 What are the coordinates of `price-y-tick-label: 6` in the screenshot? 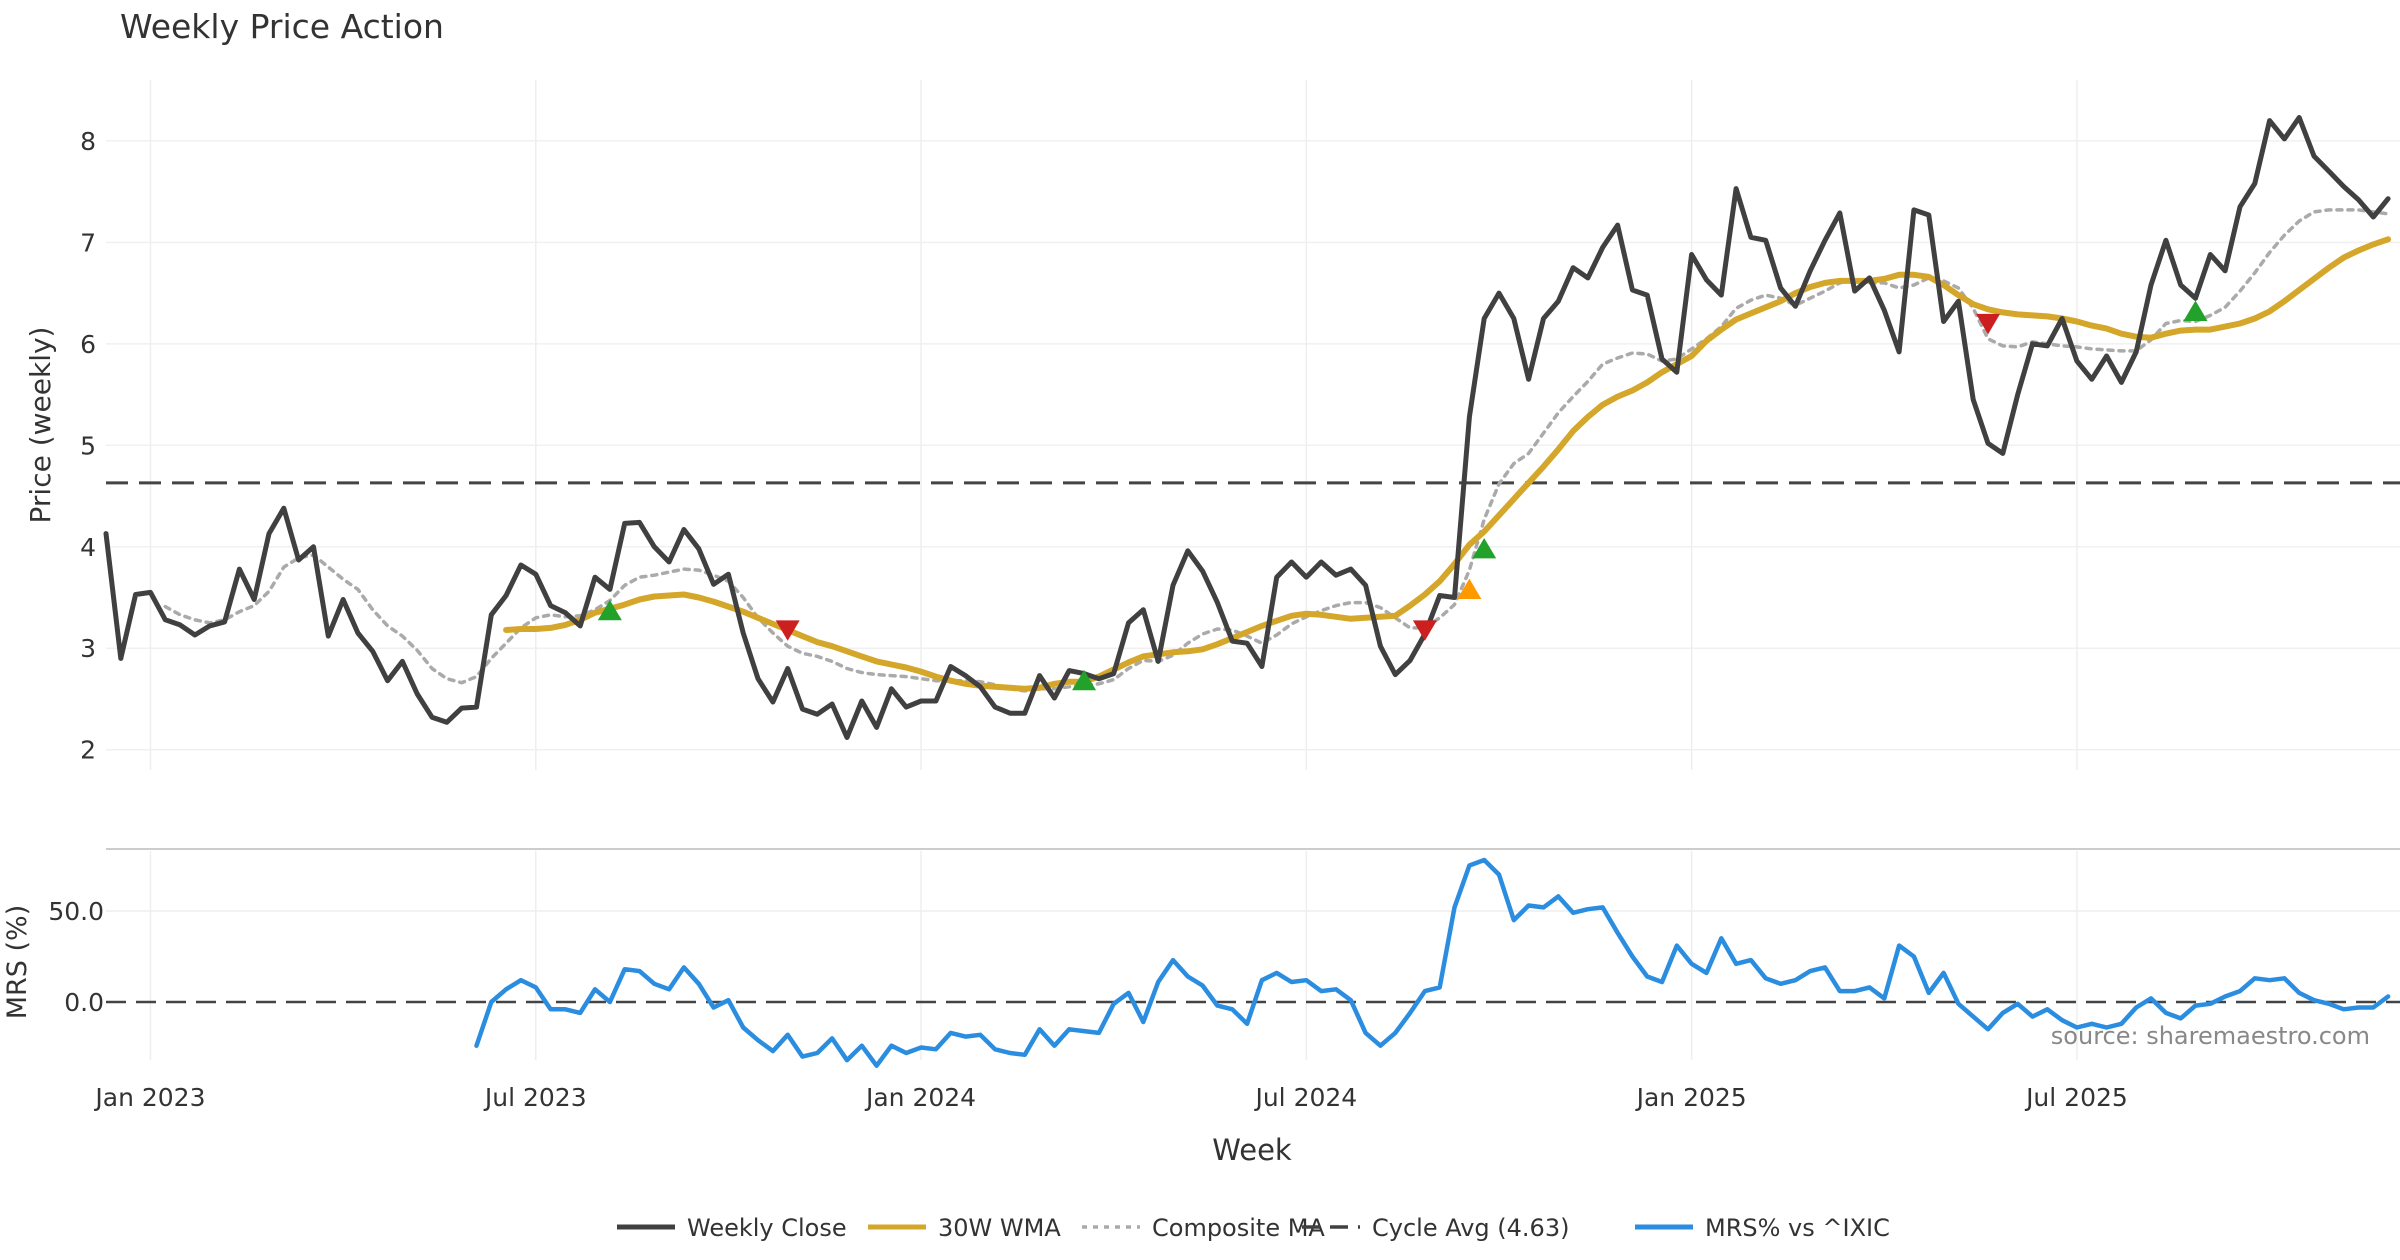 It's located at (88, 344).